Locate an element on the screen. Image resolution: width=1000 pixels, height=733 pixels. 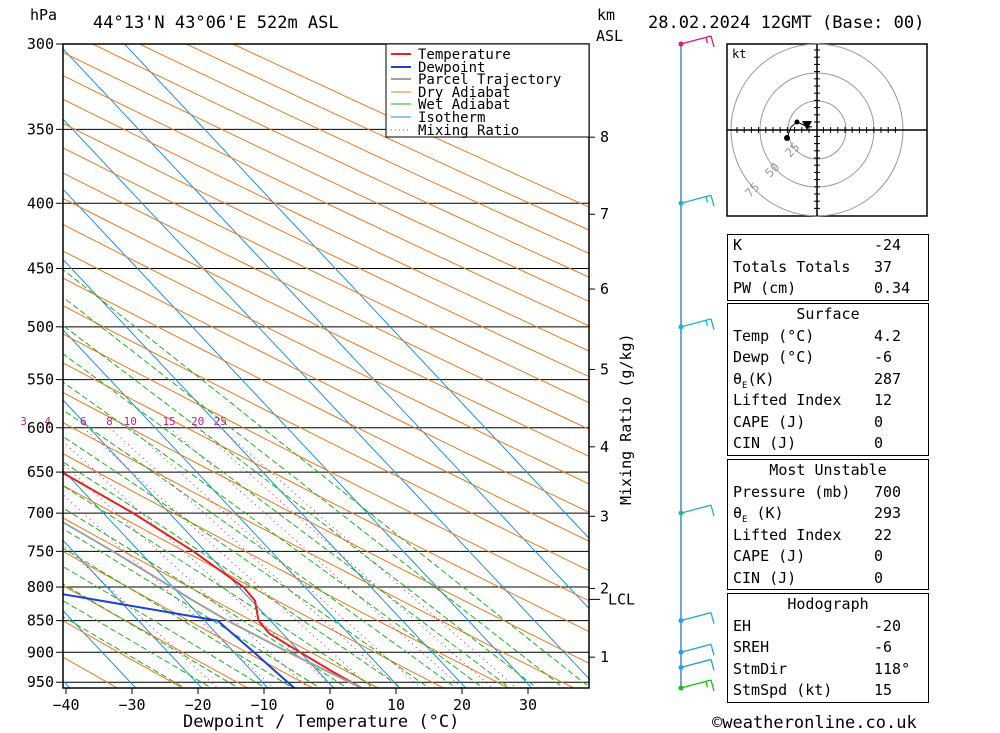
km-label: 3 is located at coordinates (604, 516).